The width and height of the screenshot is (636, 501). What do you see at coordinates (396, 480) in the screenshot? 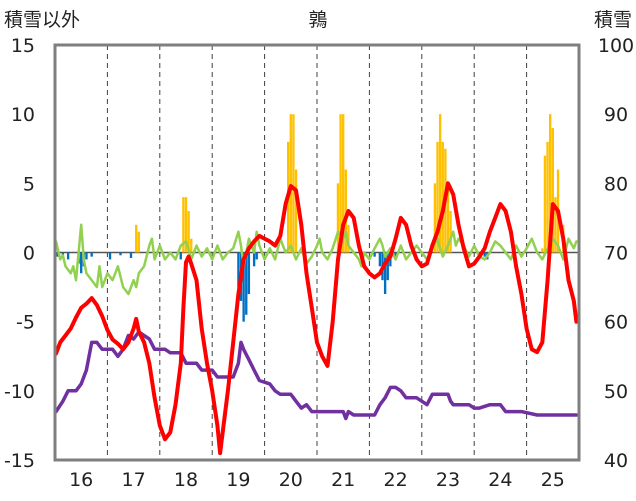
I see `x-tick-label: 22` at bounding box center [396, 480].